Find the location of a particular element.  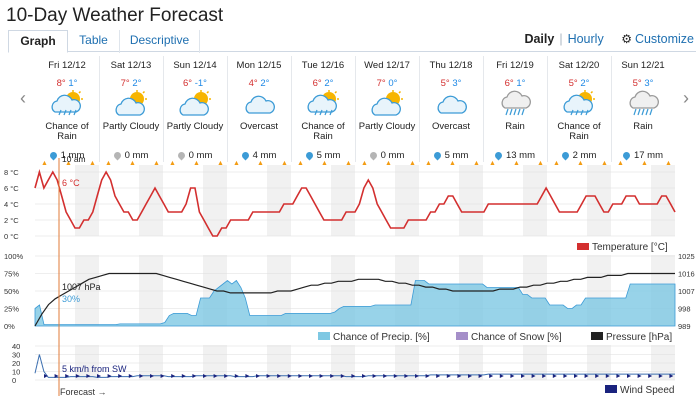

day-column: Mon 12/15 4° 2° Overcast 4 mm ▲ ▲ ▲ is located at coordinates (259, 111).